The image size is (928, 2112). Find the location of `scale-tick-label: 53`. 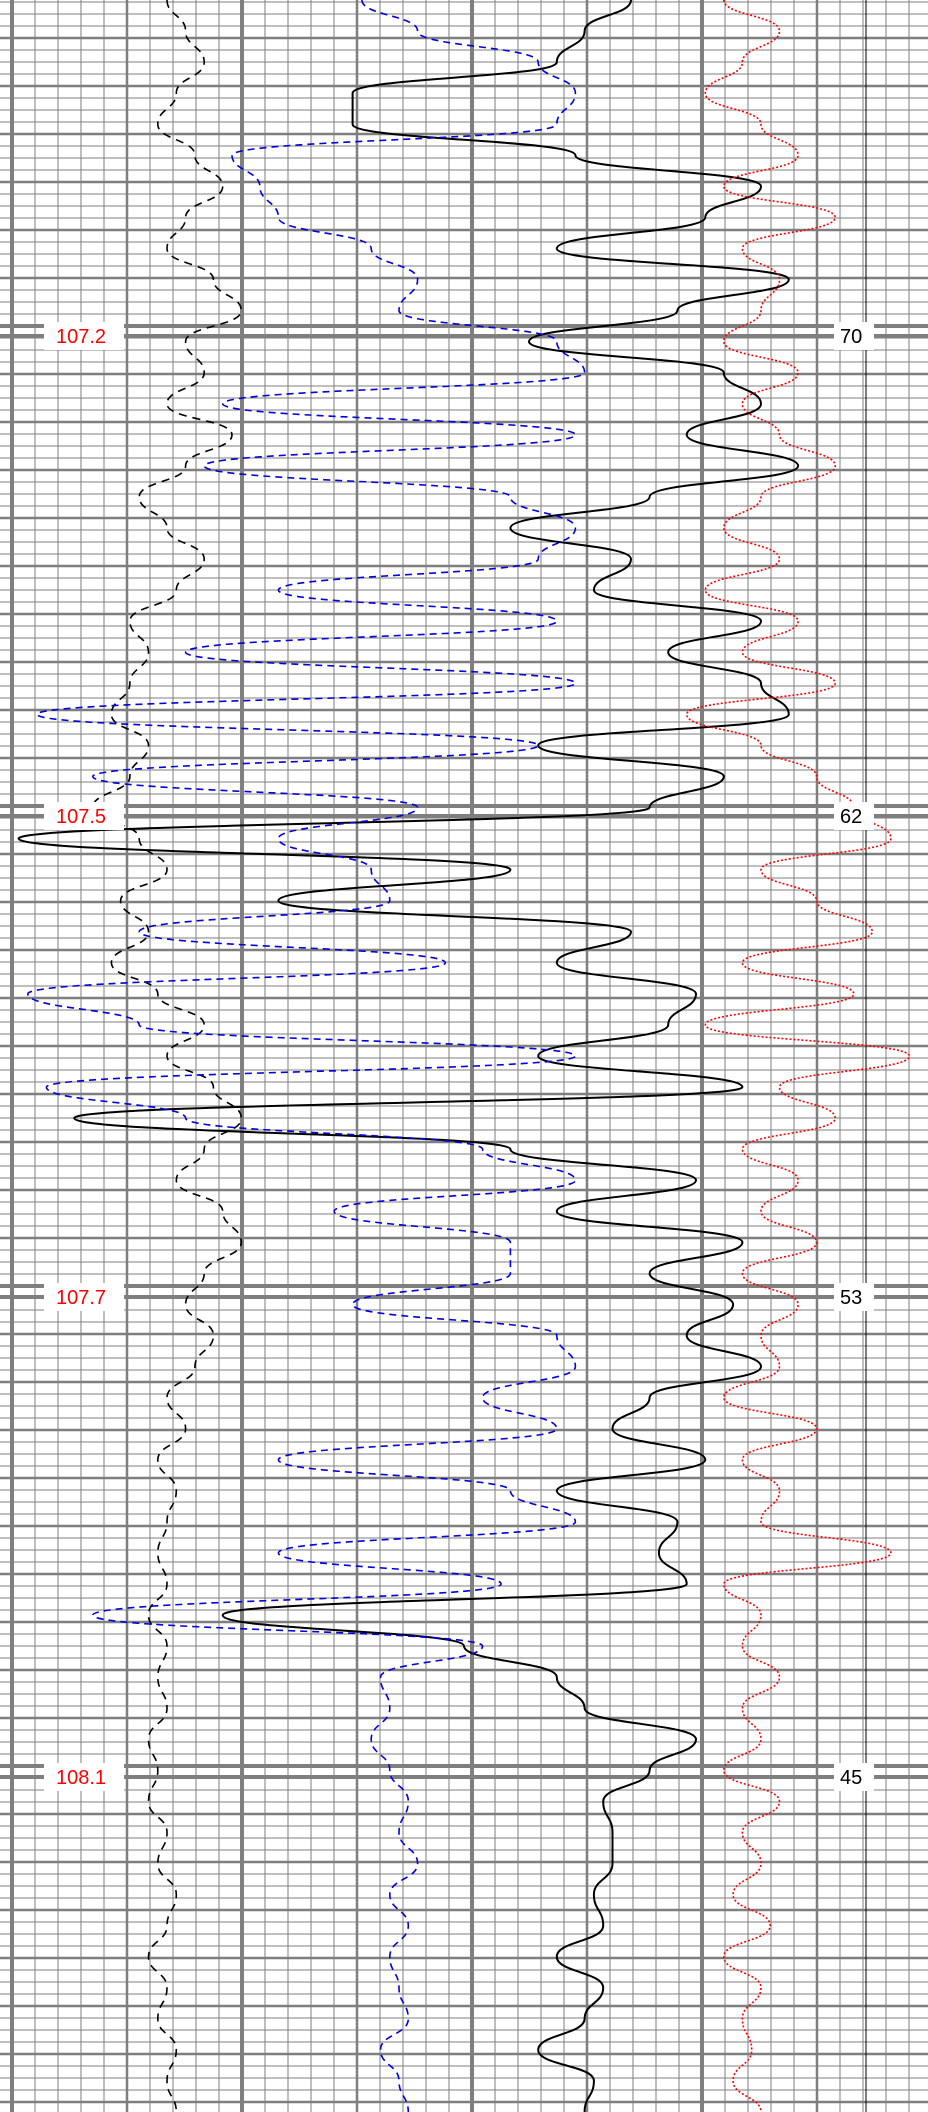

scale-tick-label: 53 is located at coordinates (851, 1298).